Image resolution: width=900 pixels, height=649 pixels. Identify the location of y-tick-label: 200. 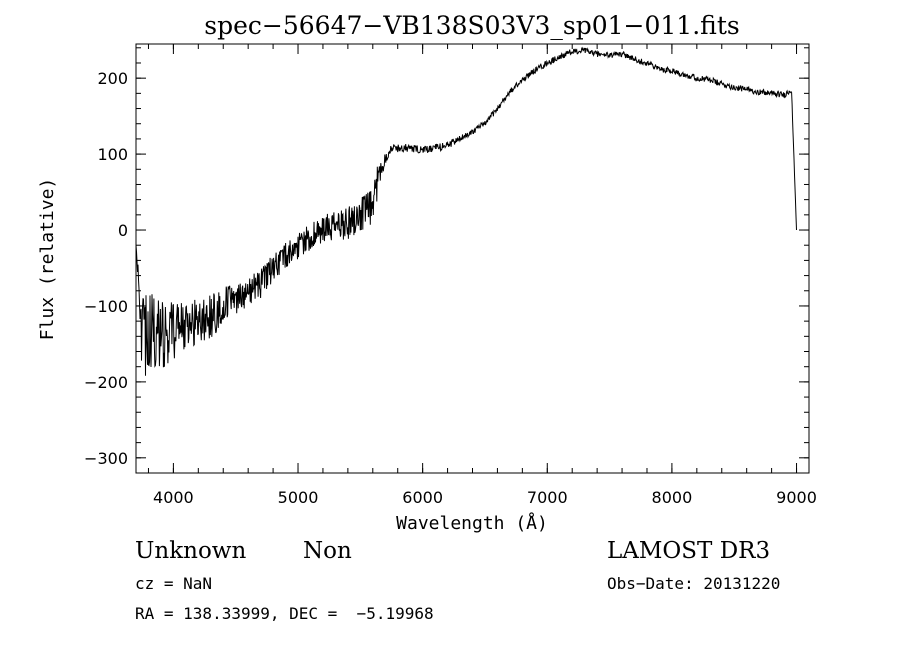
(112, 78).